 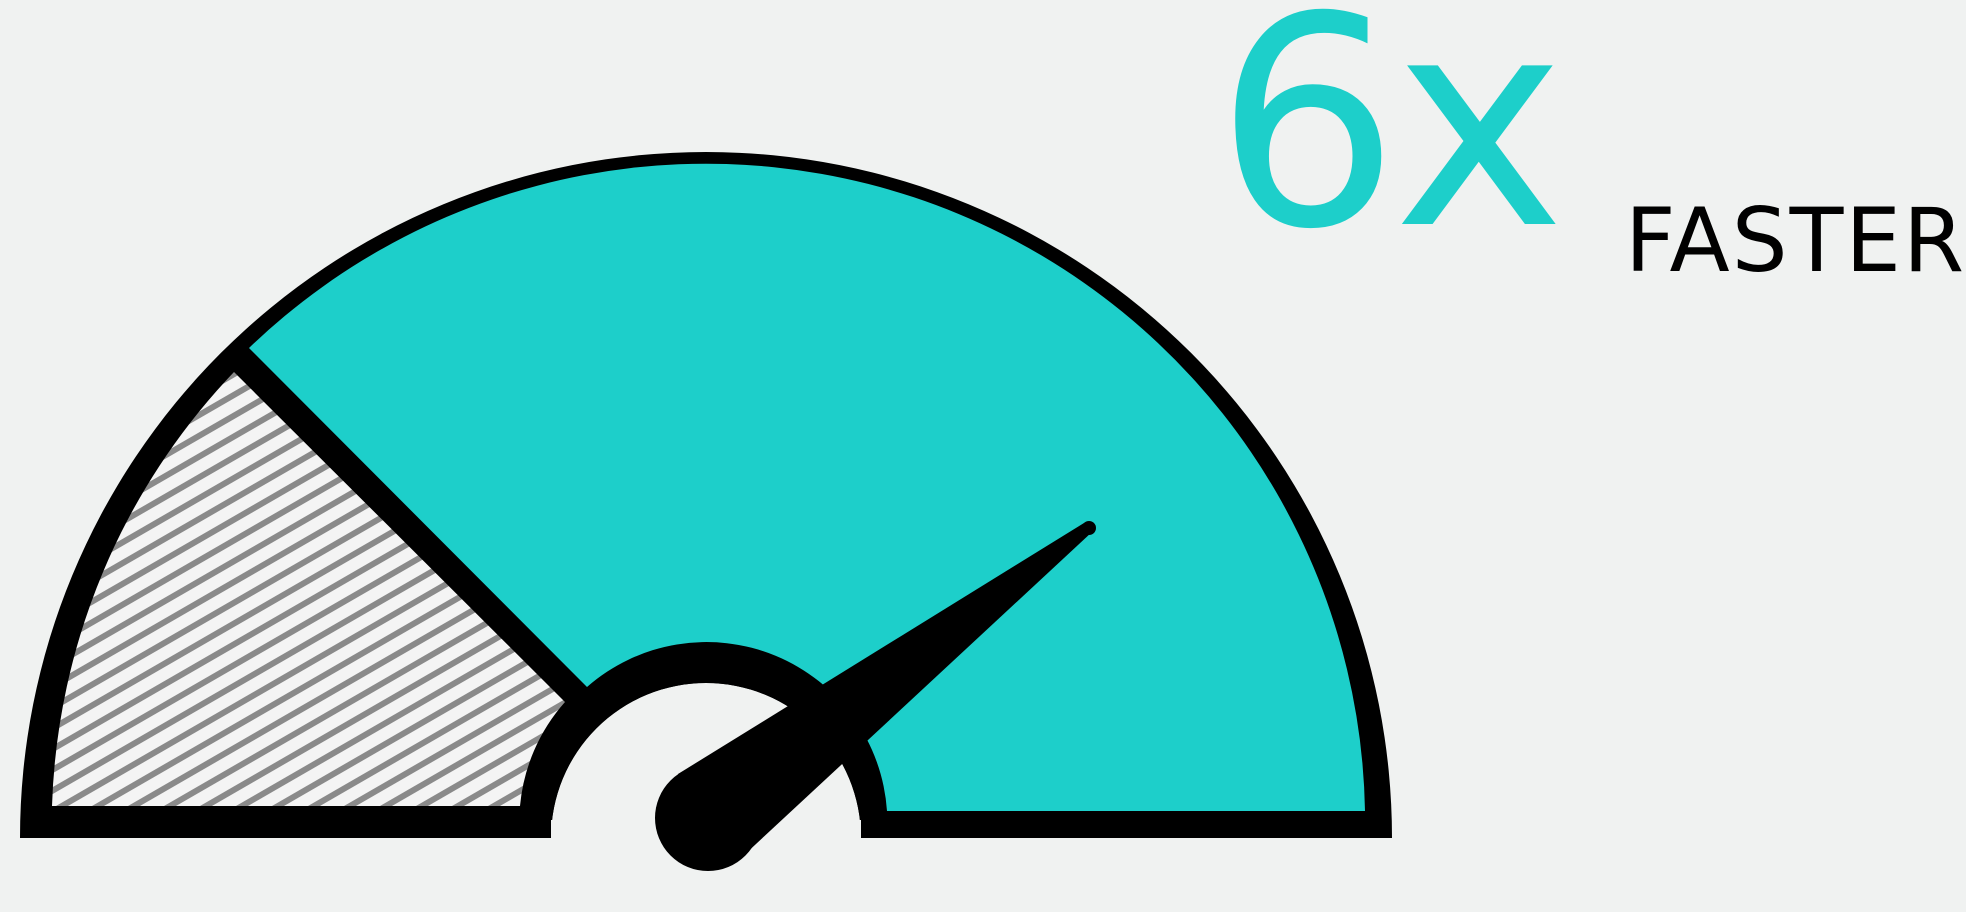 I want to click on speed-multiplier: 6x, so click(x=1390, y=146).